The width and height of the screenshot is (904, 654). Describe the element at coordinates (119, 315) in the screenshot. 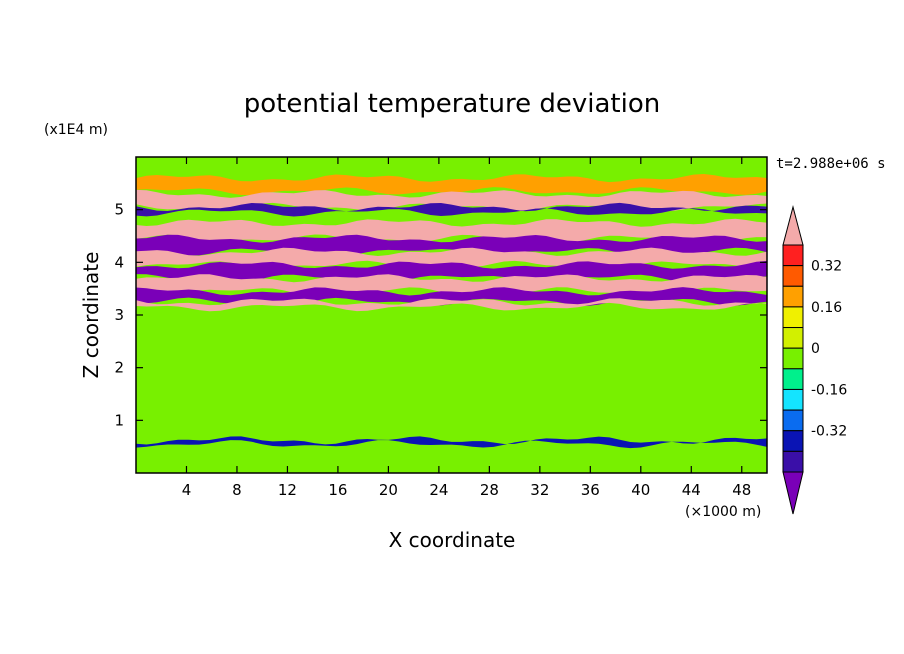

I see `y-tick-label: 3` at that location.